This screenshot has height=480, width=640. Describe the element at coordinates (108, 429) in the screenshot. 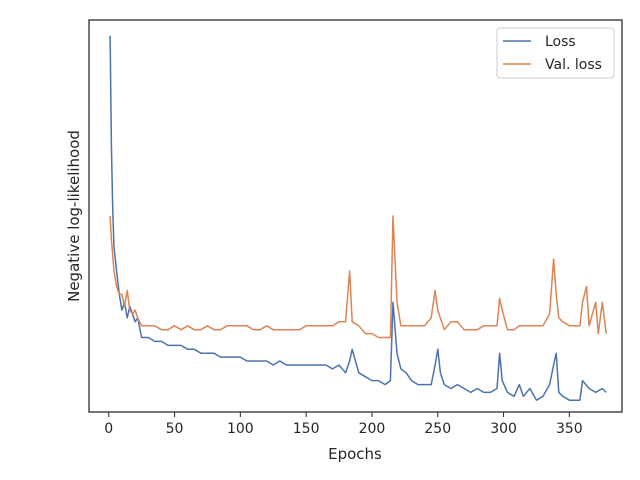

I see `x-tick-label-0: 0` at that location.